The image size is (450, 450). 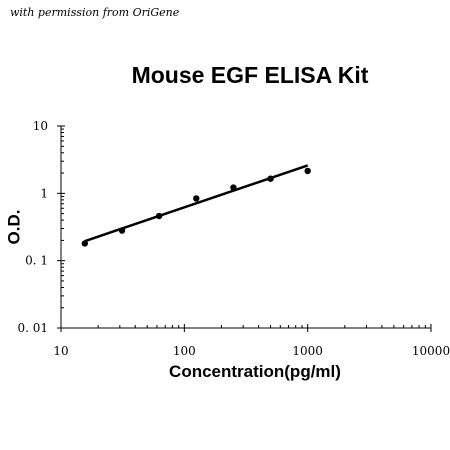 What do you see at coordinates (307, 351) in the screenshot?
I see `x-tick-label: 1000` at bounding box center [307, 351].